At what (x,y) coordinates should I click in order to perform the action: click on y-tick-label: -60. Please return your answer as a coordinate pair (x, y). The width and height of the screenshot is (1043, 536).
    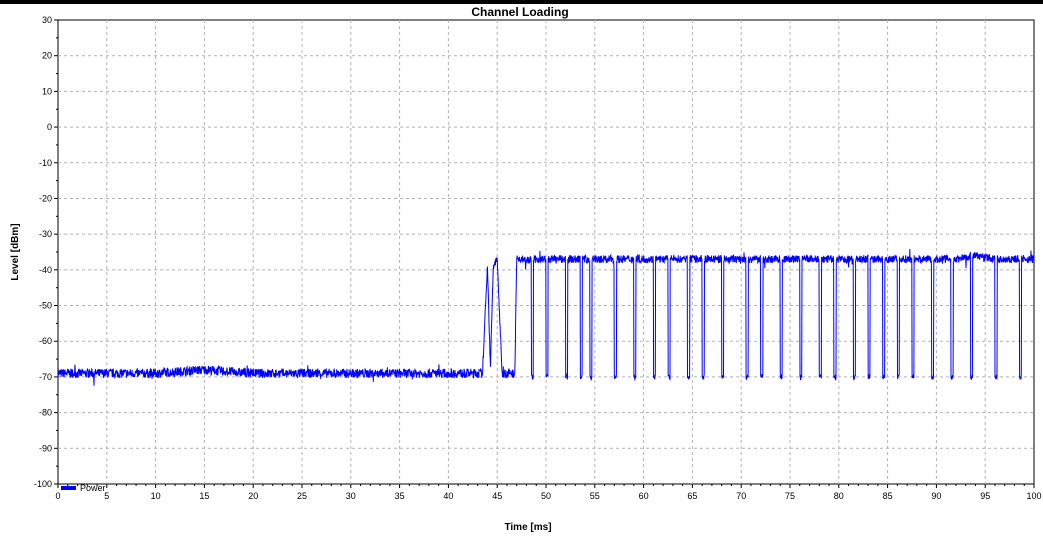
    Looking at the image, I should click on (45, 341).